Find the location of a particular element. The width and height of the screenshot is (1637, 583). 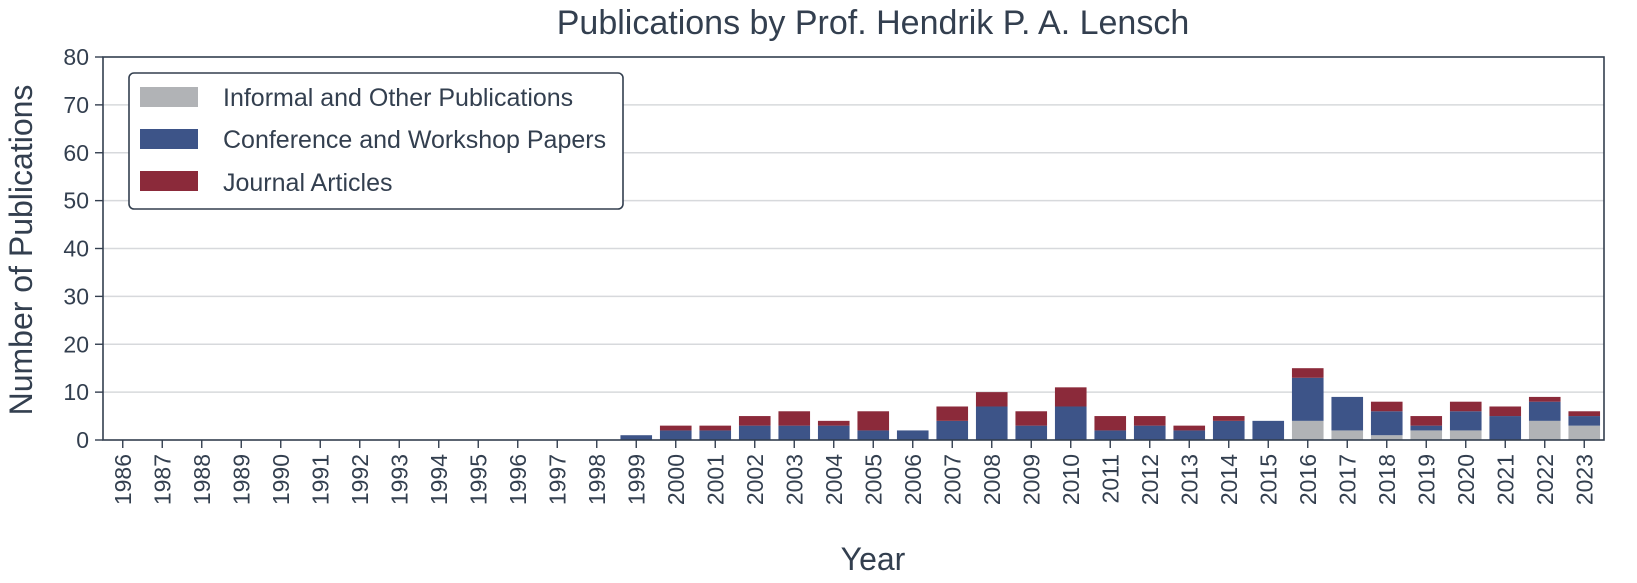

x-tick-label: 2008 is located at coordinates (992, 479).